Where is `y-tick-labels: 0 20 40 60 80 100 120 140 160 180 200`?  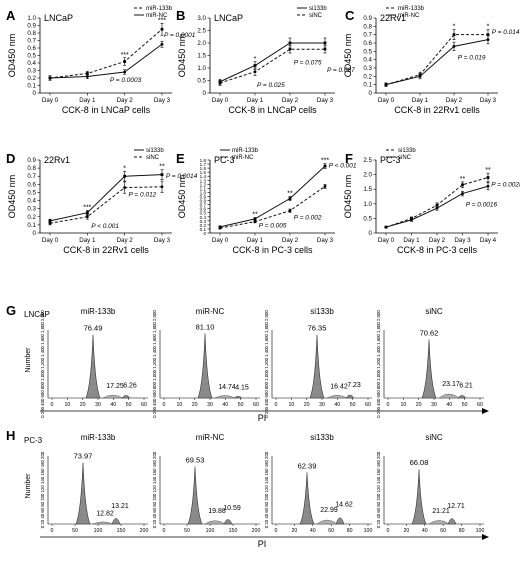
y-tick-labels: 0 20 40 60 80 100 120 140 160 180 200 is located at coordinates (378, 489).